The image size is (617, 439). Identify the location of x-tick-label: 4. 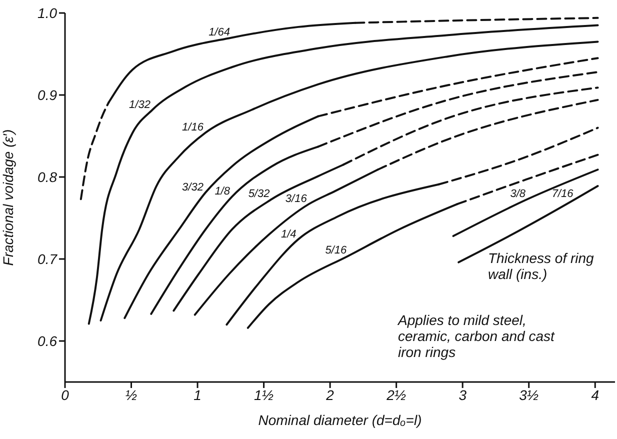
(595, 394).